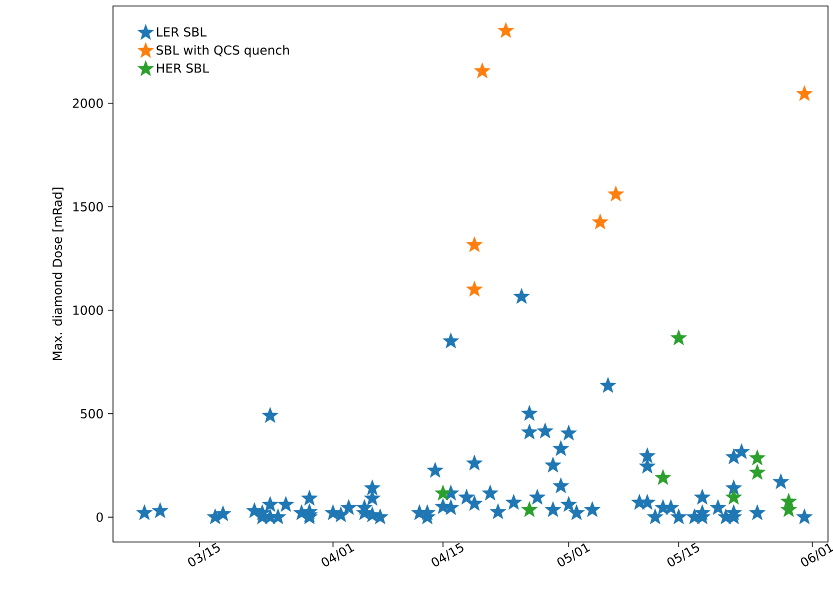  I want to click on y-tick-label: 1500, so click(88, 207).